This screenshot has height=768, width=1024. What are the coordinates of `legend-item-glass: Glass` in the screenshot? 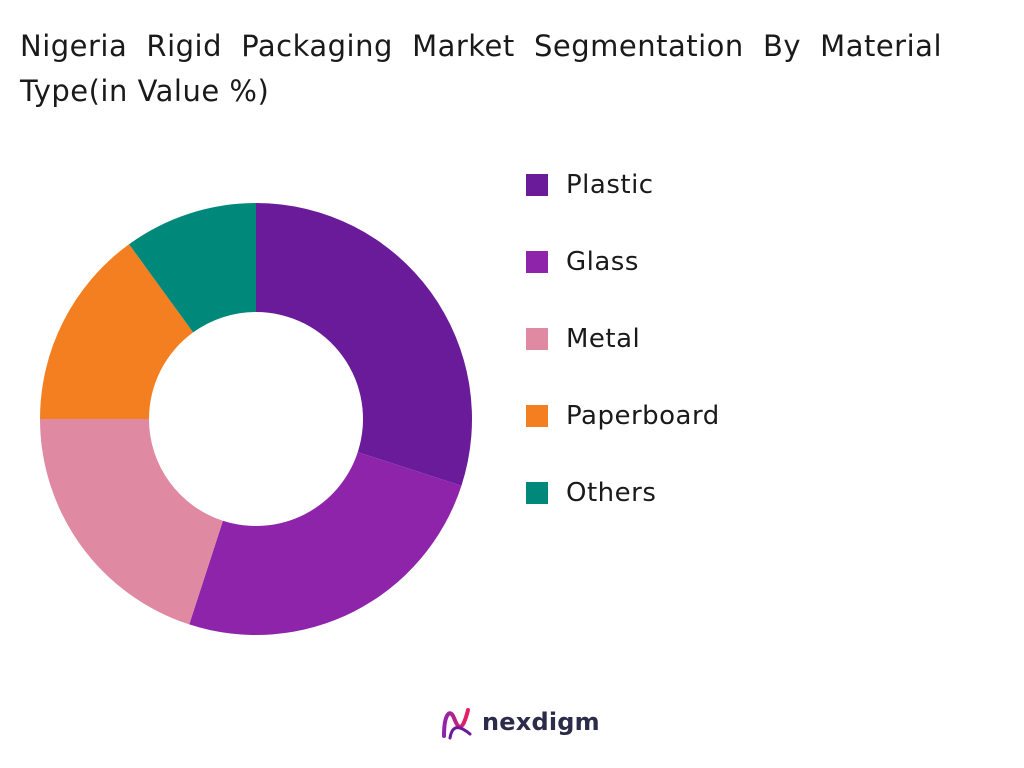 It's located at (623, 262).